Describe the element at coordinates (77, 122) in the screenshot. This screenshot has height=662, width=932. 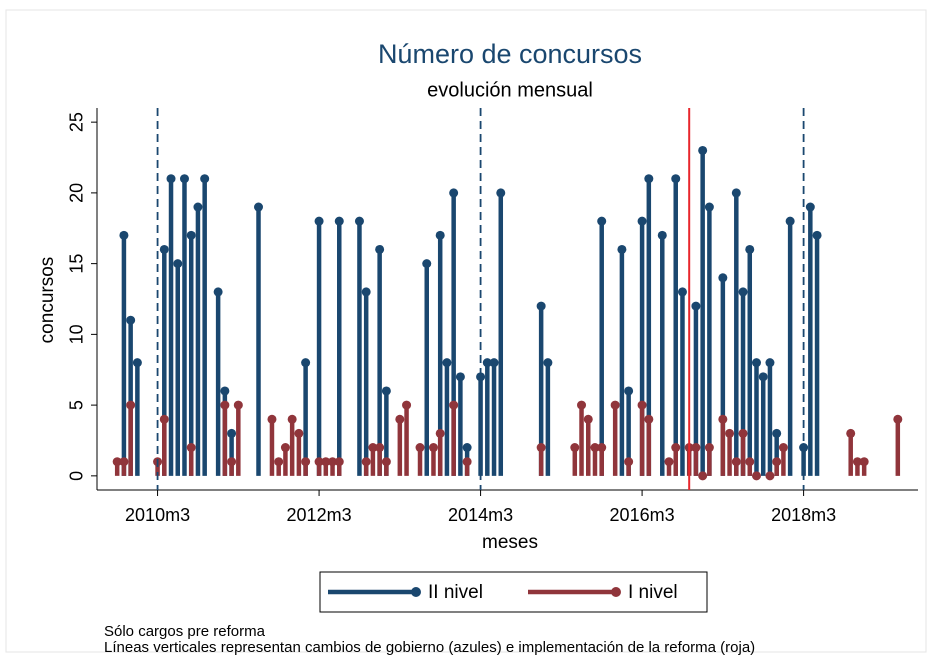
I see `y-tick-label: 25` at that location.